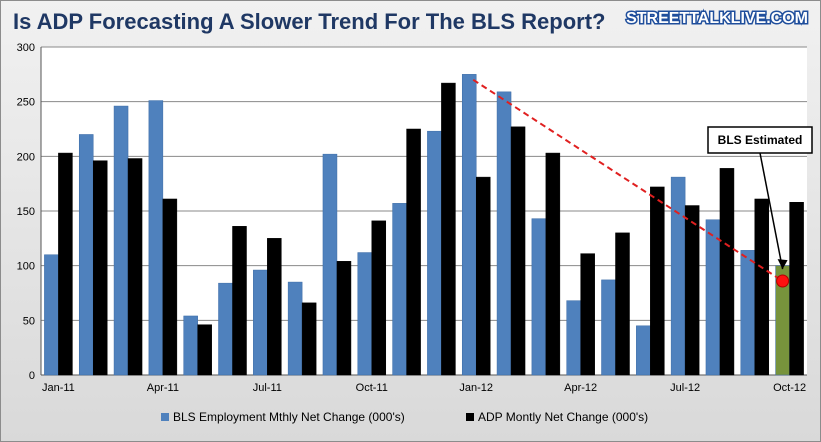 Image resolution: width=821 pixels, height=442 pixels. I want to click on x-tick-label: Jul-11, so click(267, 388).